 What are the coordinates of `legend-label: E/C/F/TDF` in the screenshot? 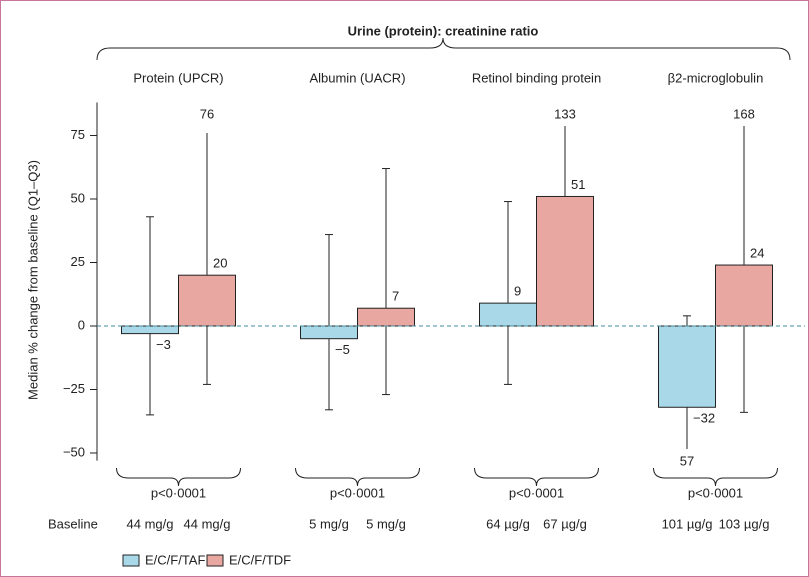 It's located at (260, 559).